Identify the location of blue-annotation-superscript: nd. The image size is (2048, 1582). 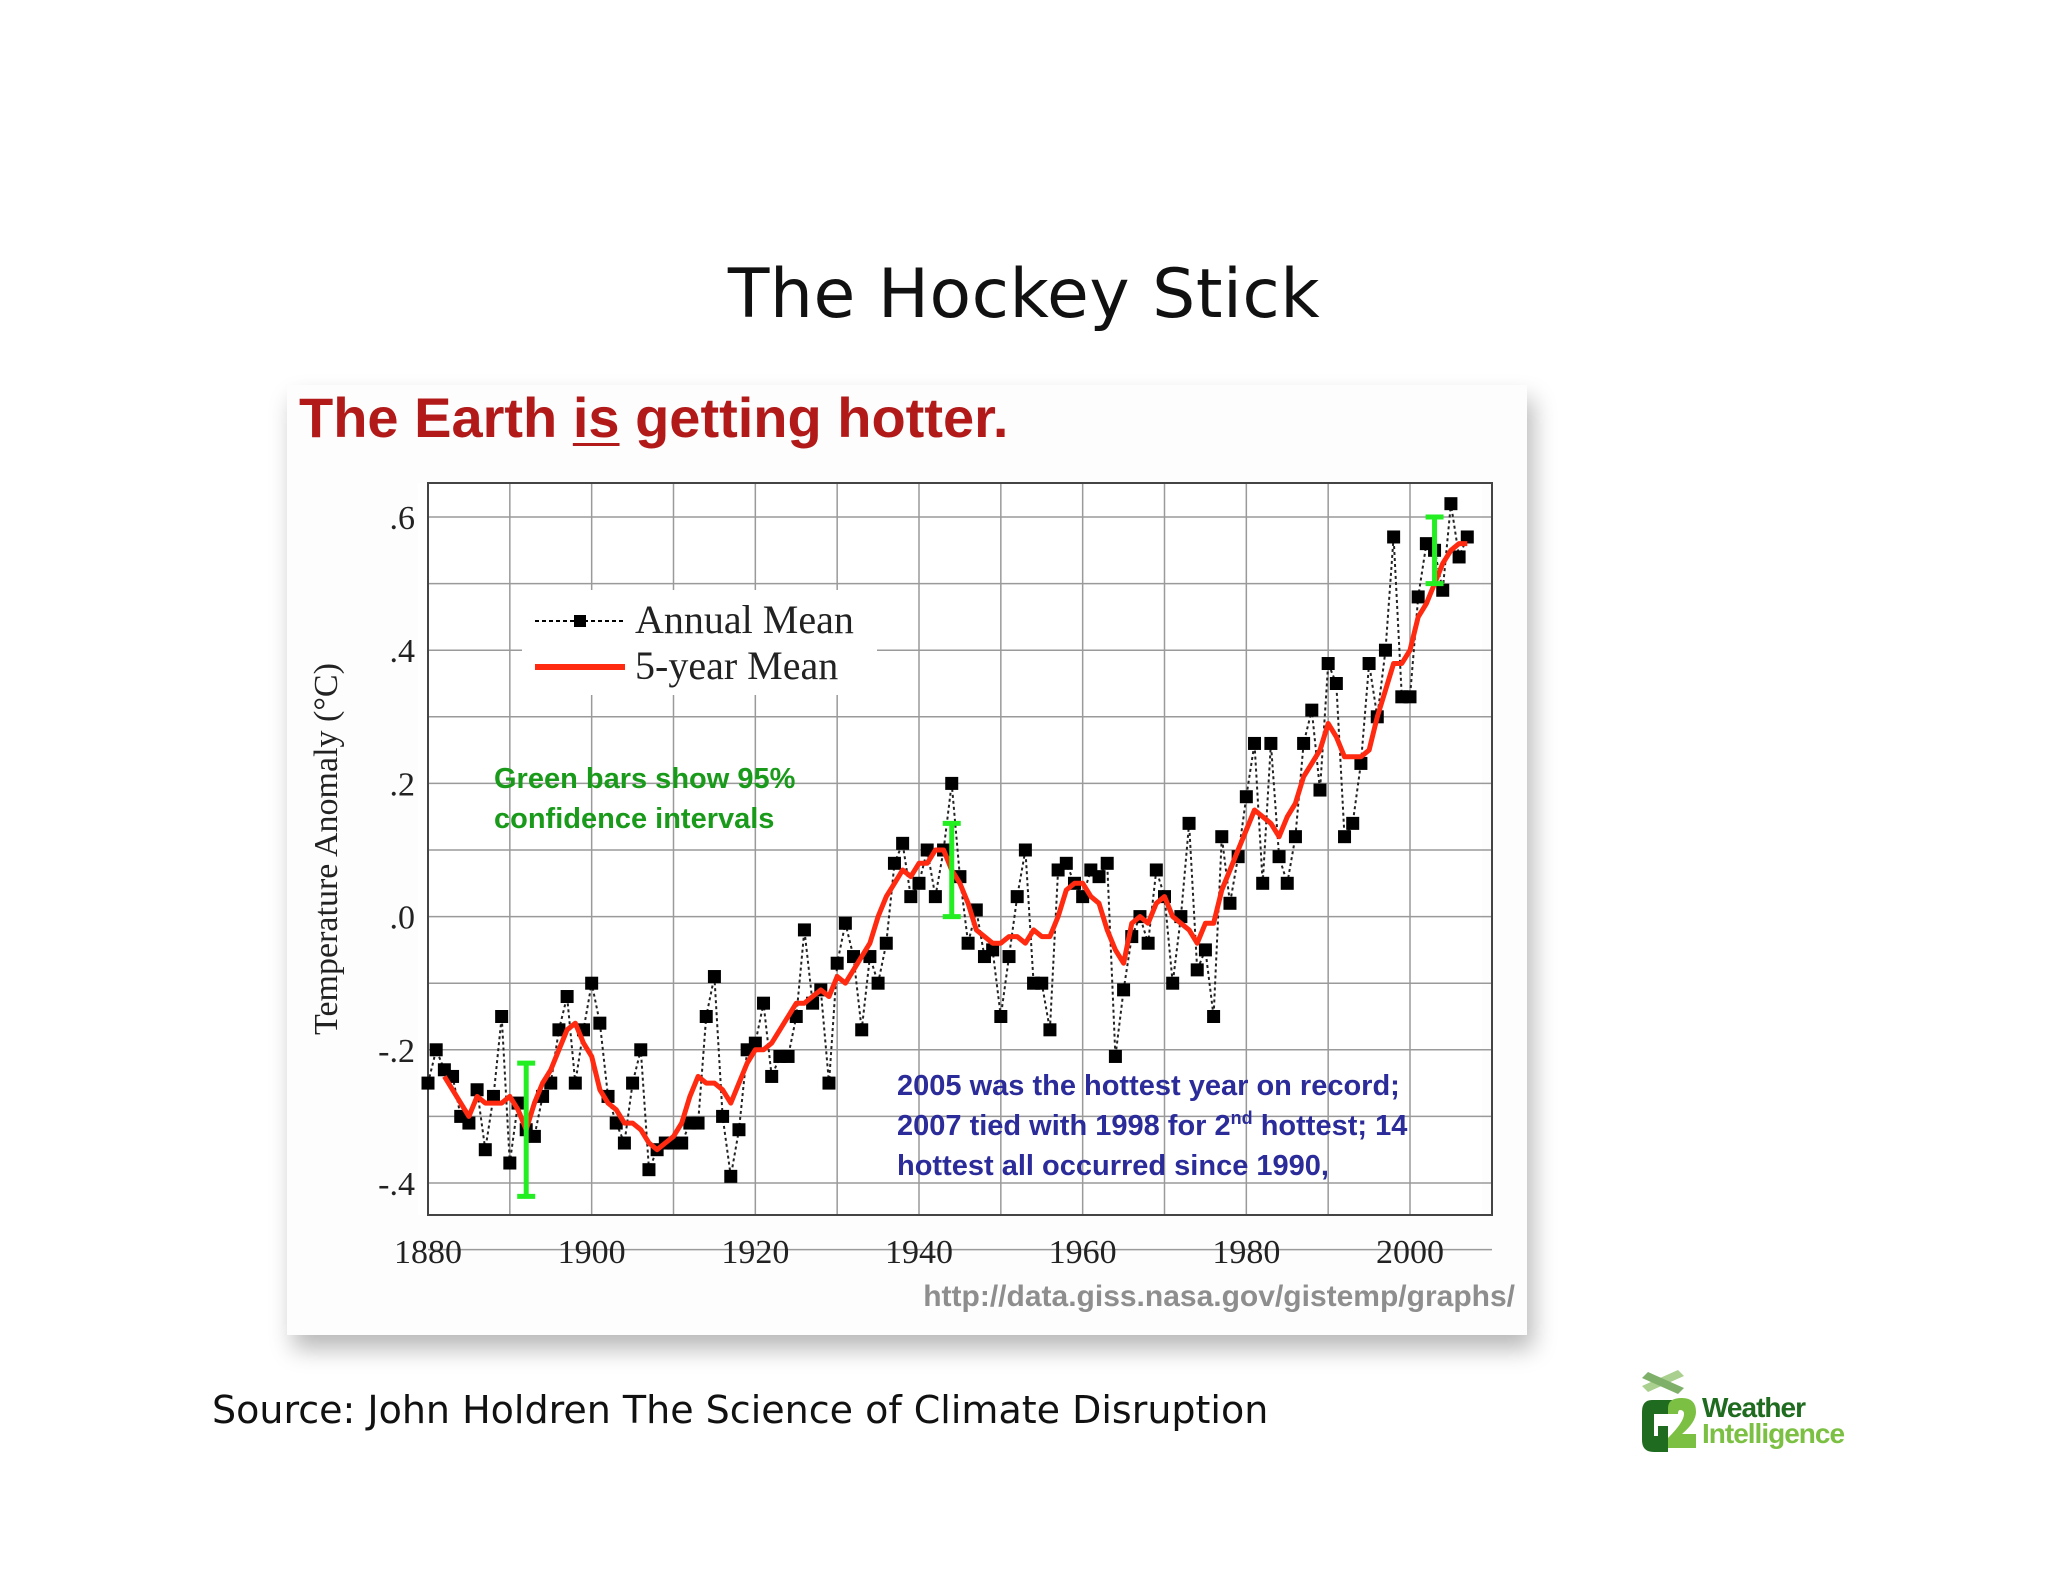
(1242, 1118).